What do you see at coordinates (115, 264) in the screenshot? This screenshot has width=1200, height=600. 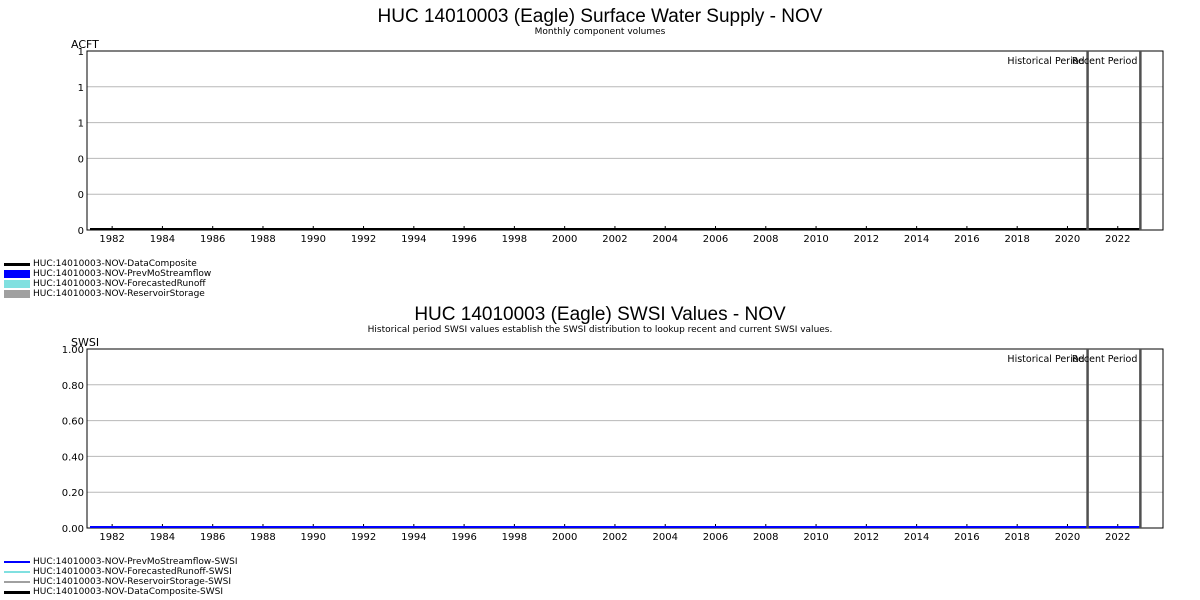 I see `legend-label: HUC:14010003-NOV-DataComposite` at bounding box center [115, 264].